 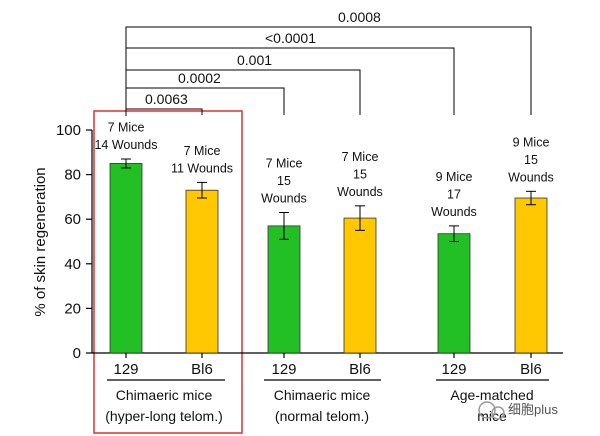 I want to click on p-value-label: <0.0001, so click(x=290, y=38).